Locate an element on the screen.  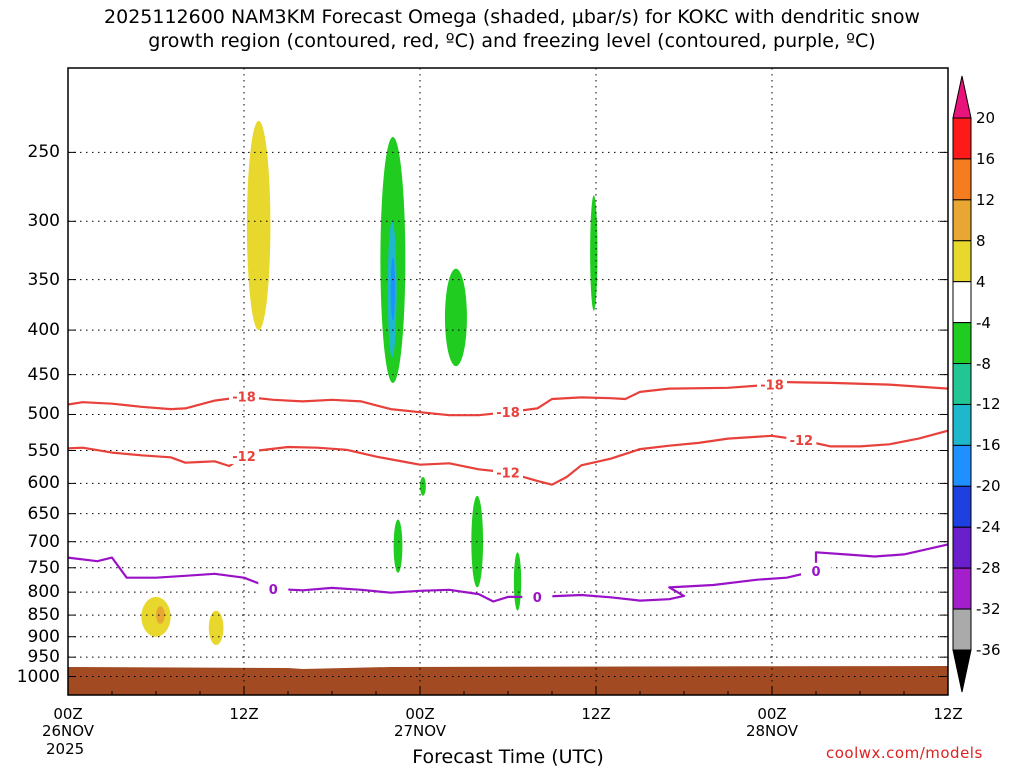
contour-label-0-0: -18 is located at coordinates (244, 398).